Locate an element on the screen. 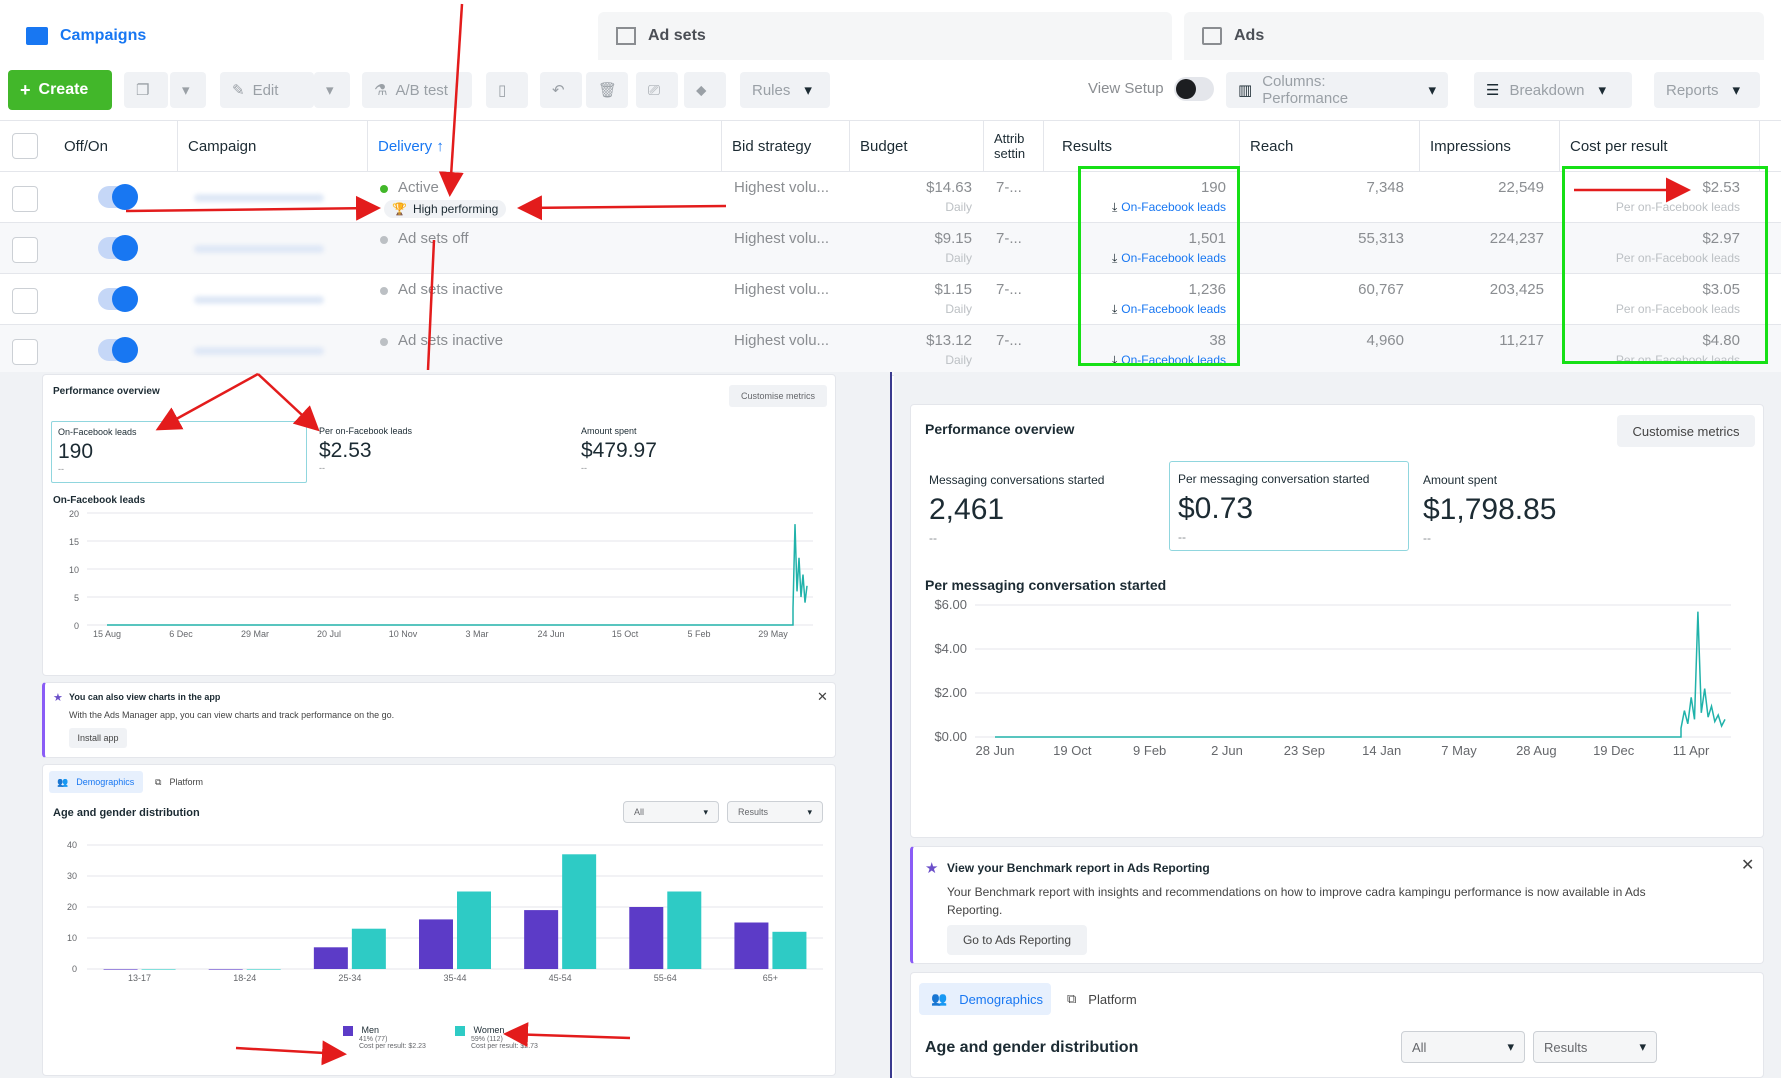  left-tab-demographics: 👥 Demographics is located at coordinates (96, 782).